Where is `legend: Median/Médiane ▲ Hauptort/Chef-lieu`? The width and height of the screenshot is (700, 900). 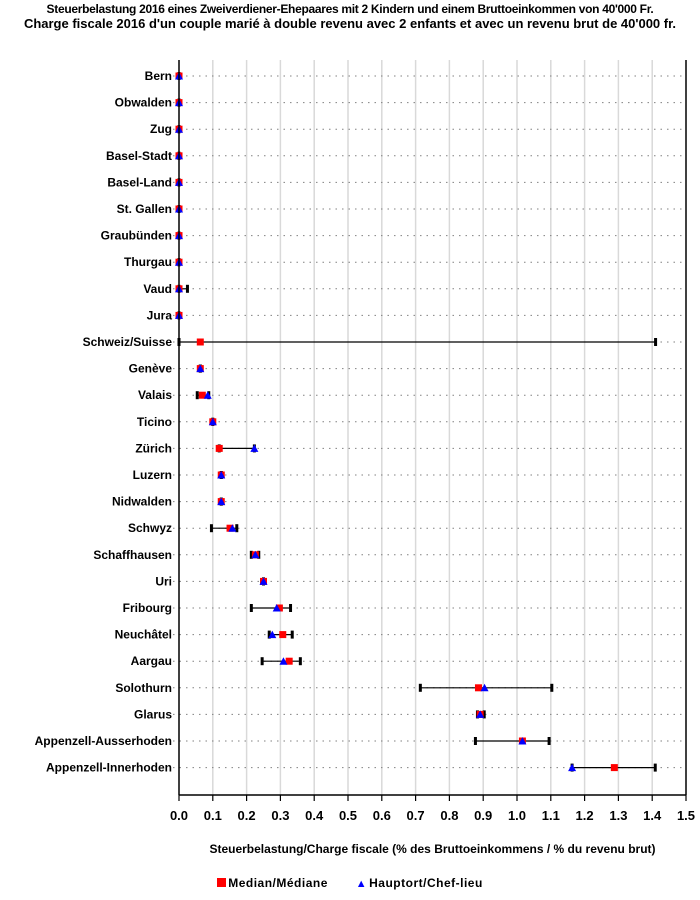
legend: Median/Médiane ▲ Hauptort/Chef-lieu is located at coordinates (350, 883).